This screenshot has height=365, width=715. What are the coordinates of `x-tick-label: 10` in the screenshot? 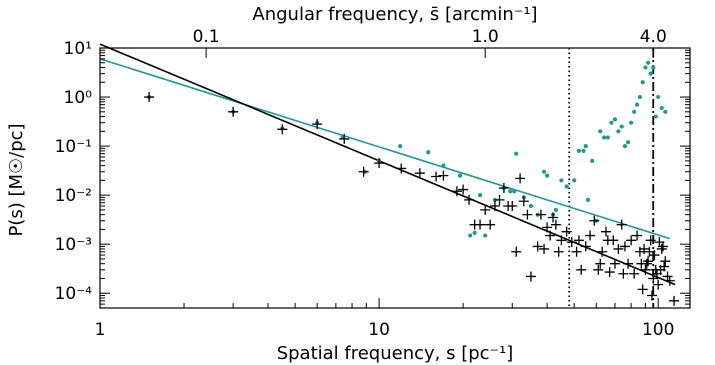 It's located at (379, 330).